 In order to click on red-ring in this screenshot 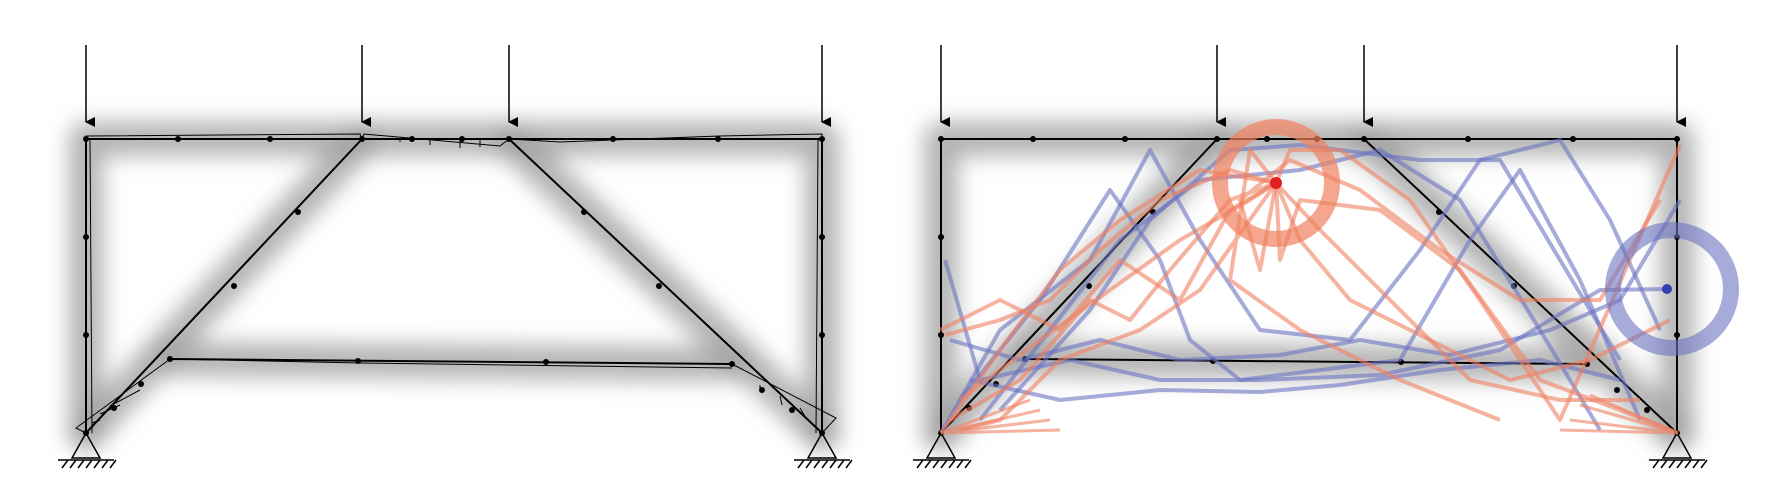, I will do `click(1276, 183)`.